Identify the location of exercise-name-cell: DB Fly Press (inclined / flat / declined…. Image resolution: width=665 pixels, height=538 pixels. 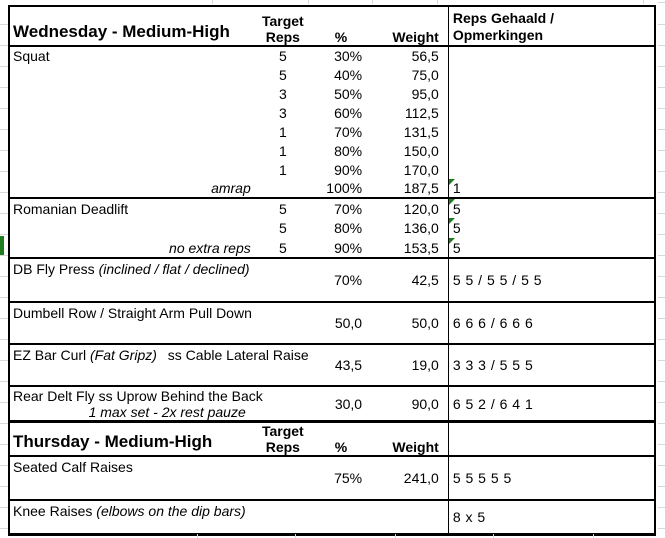
(130, 280).